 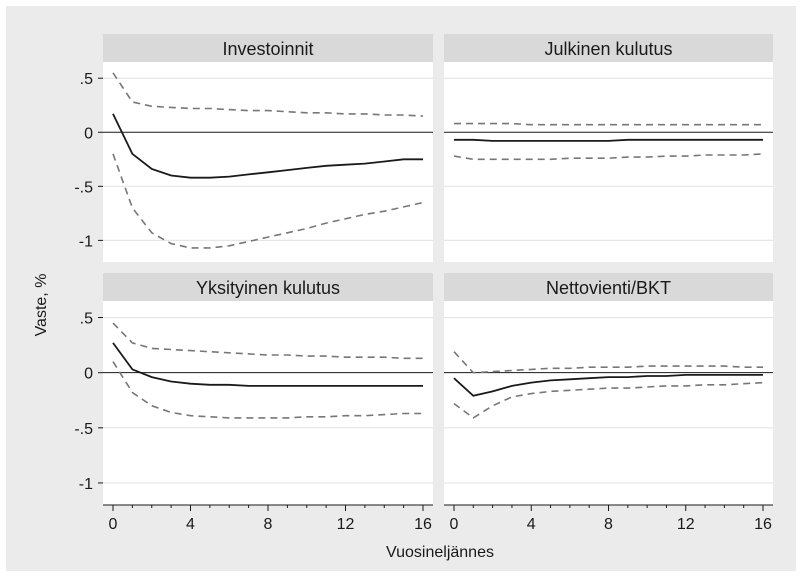 What do you see at coordinates (41, 305) in the screenshot?
I see `y-axis-label: Vaste, %` at bounding box center [41, 305].